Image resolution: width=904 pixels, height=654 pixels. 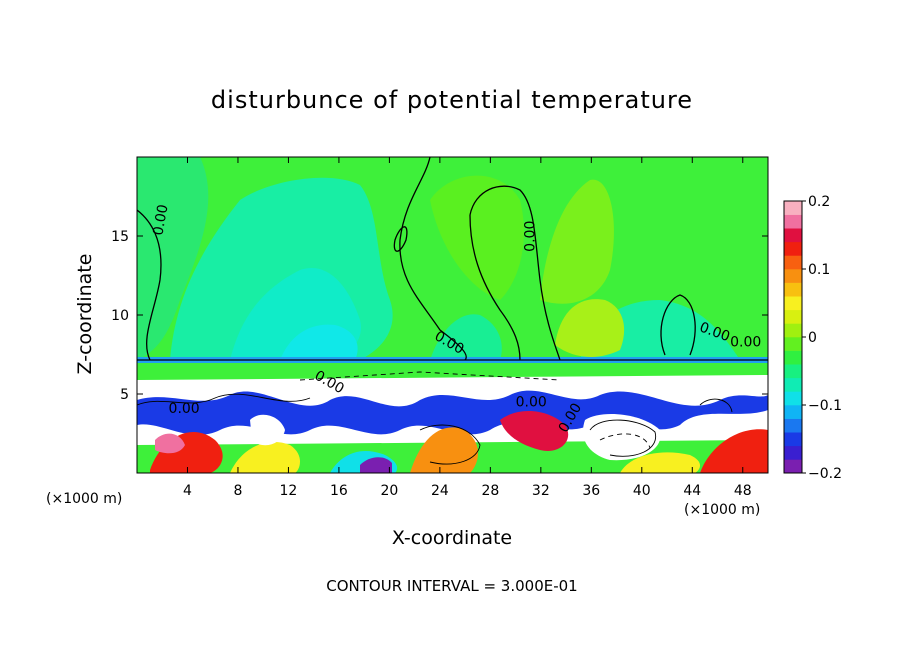 I want to click on colorbar-tick-label: 0.2, so click(x=819, y=202).